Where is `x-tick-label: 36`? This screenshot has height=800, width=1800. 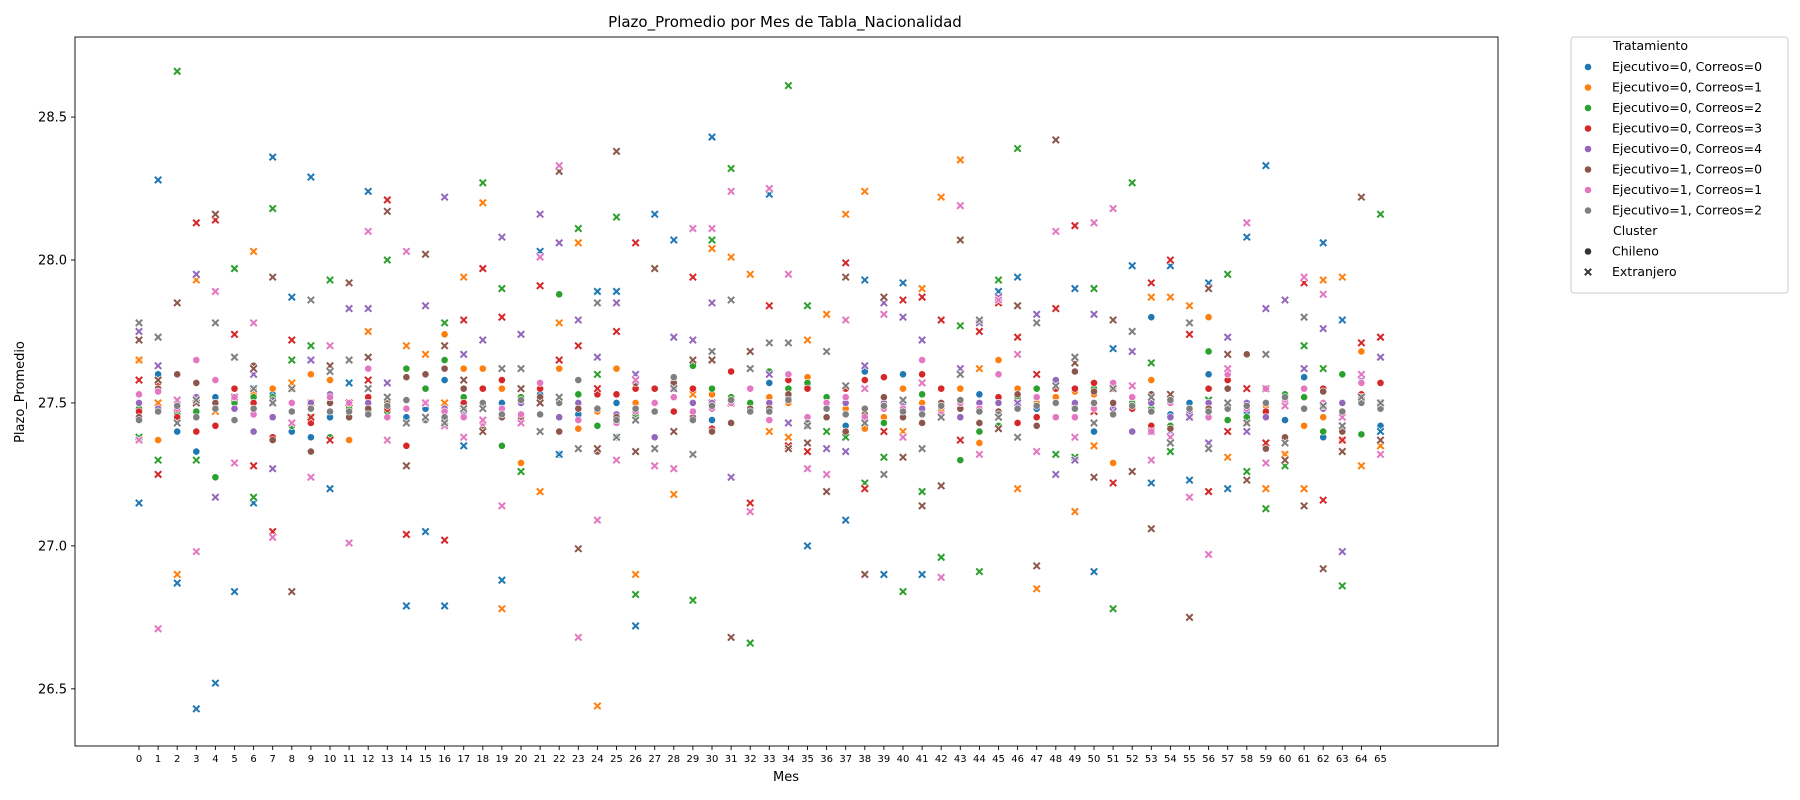
x-tick-label: 36 is located at coordinates (826, 759).